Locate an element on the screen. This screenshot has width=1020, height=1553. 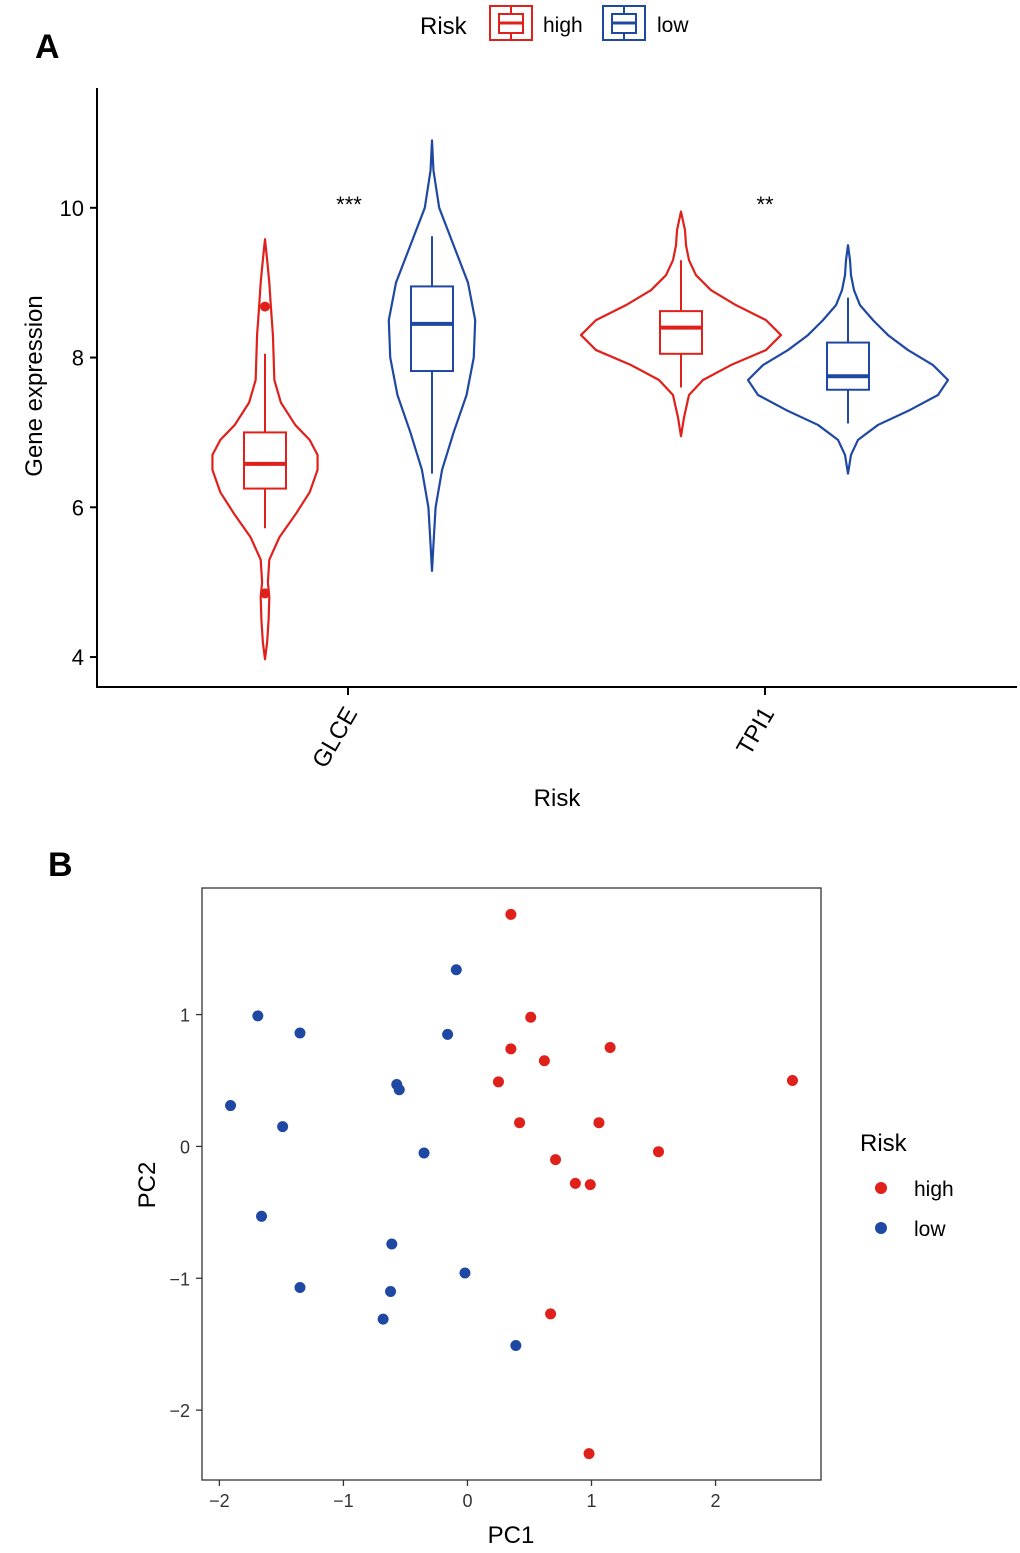
y-tick-label: 1 is located at coordinates (185, 1016).